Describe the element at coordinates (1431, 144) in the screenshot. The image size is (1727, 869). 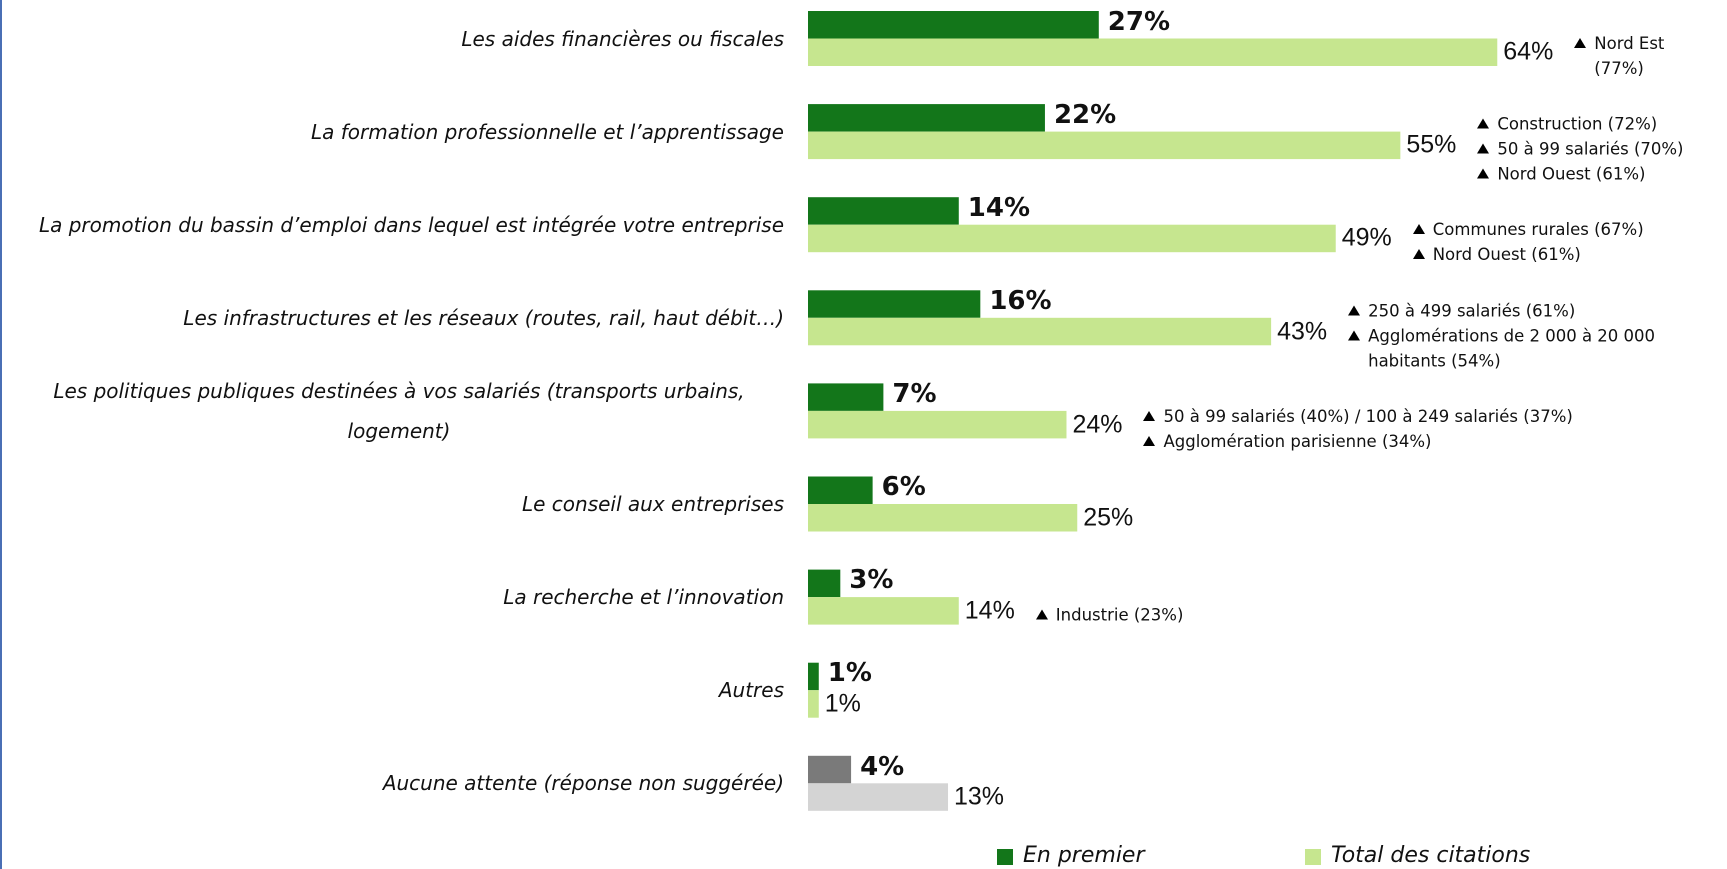
I see `value-label: 55%` at that location.